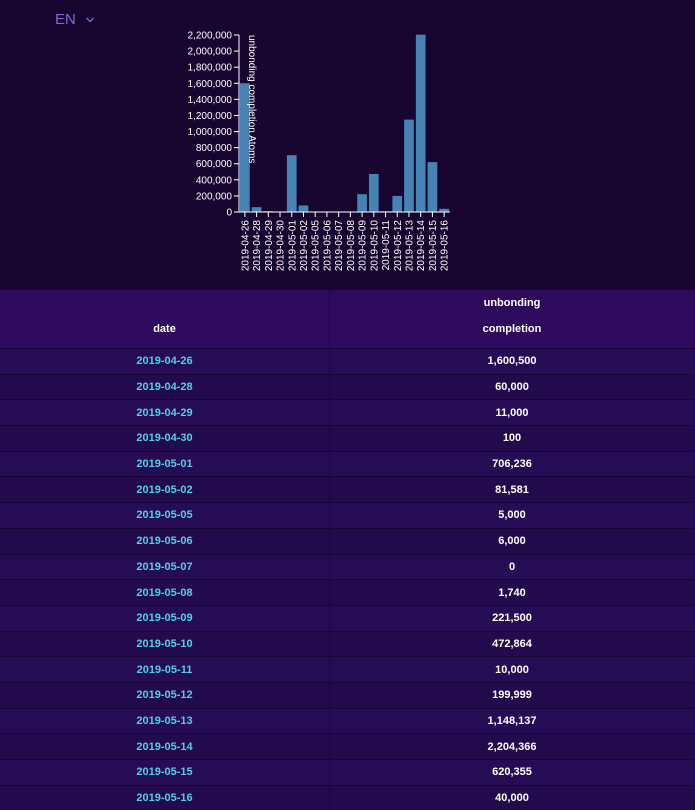 This screenshot has width=695, height=810. Describe the element at coordinates (214, 164) in the screenshot. I see `y-tick-label: 600,000` at that location.